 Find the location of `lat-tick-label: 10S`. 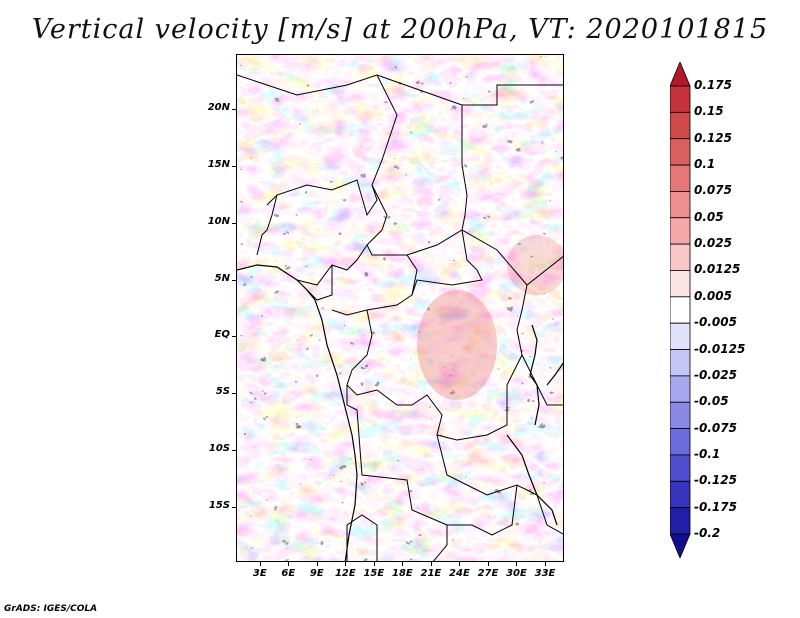

lat-tick-label: 10S is located at coordinates (219, 449).